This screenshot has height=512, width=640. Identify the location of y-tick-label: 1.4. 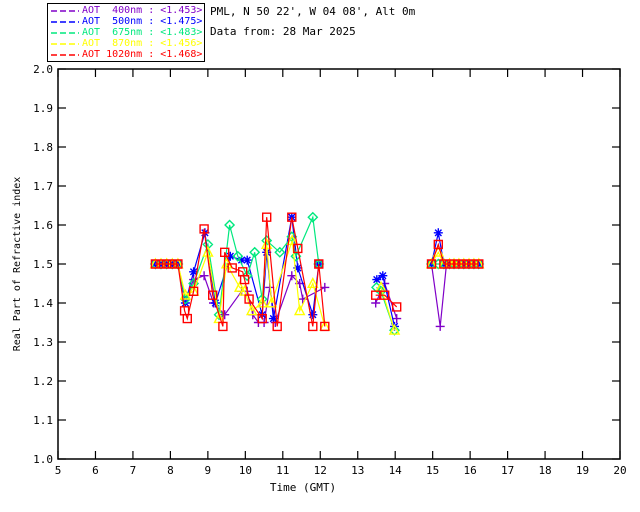
(43, 303).